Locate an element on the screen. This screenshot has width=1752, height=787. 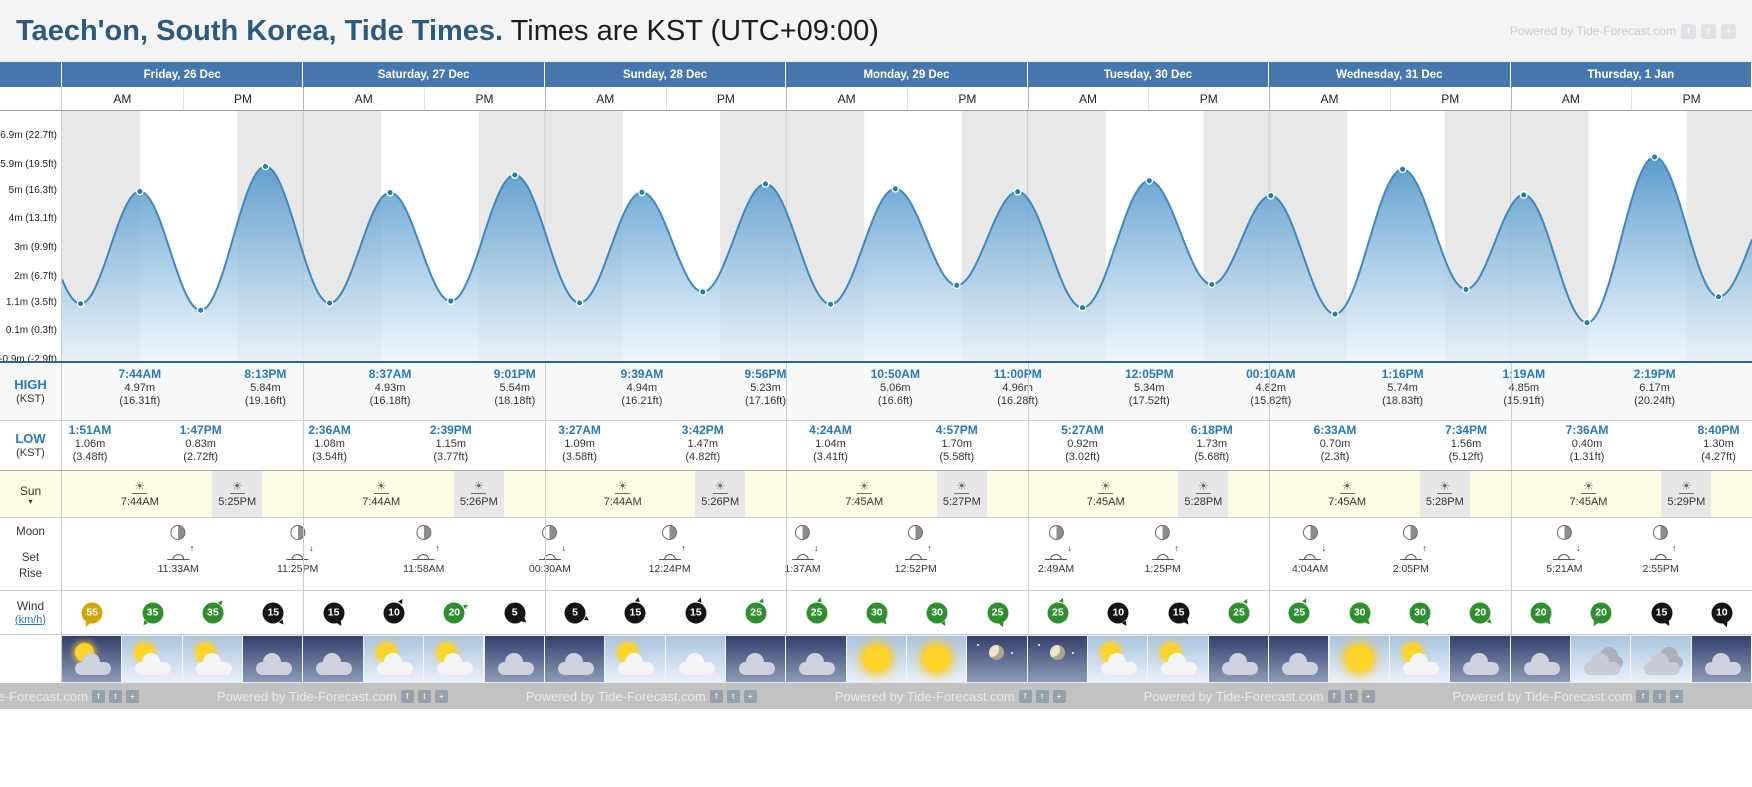
wind-speed-badge: 35 ▲ is located at coordinates (151, 616).